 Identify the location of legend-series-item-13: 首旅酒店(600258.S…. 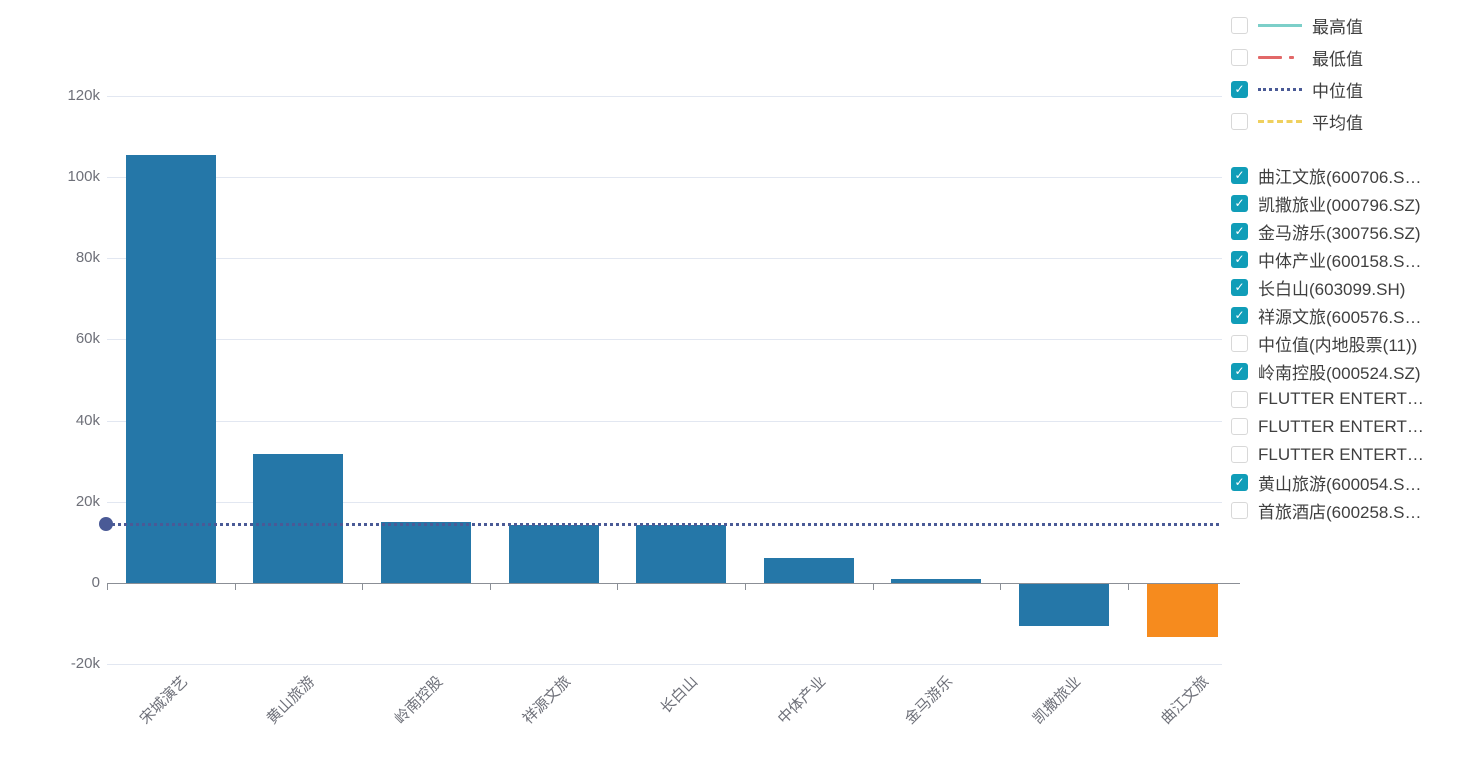
(1327, 511).